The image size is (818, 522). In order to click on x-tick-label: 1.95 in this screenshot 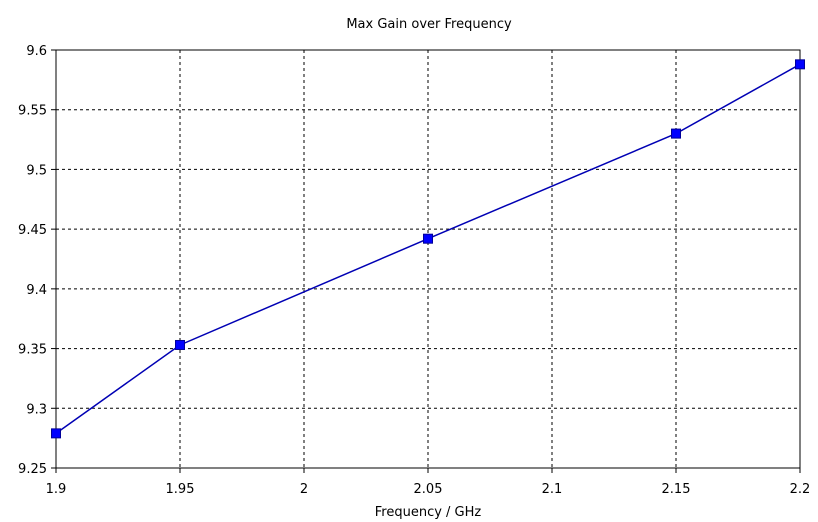, I will do `click(180, 489)`.